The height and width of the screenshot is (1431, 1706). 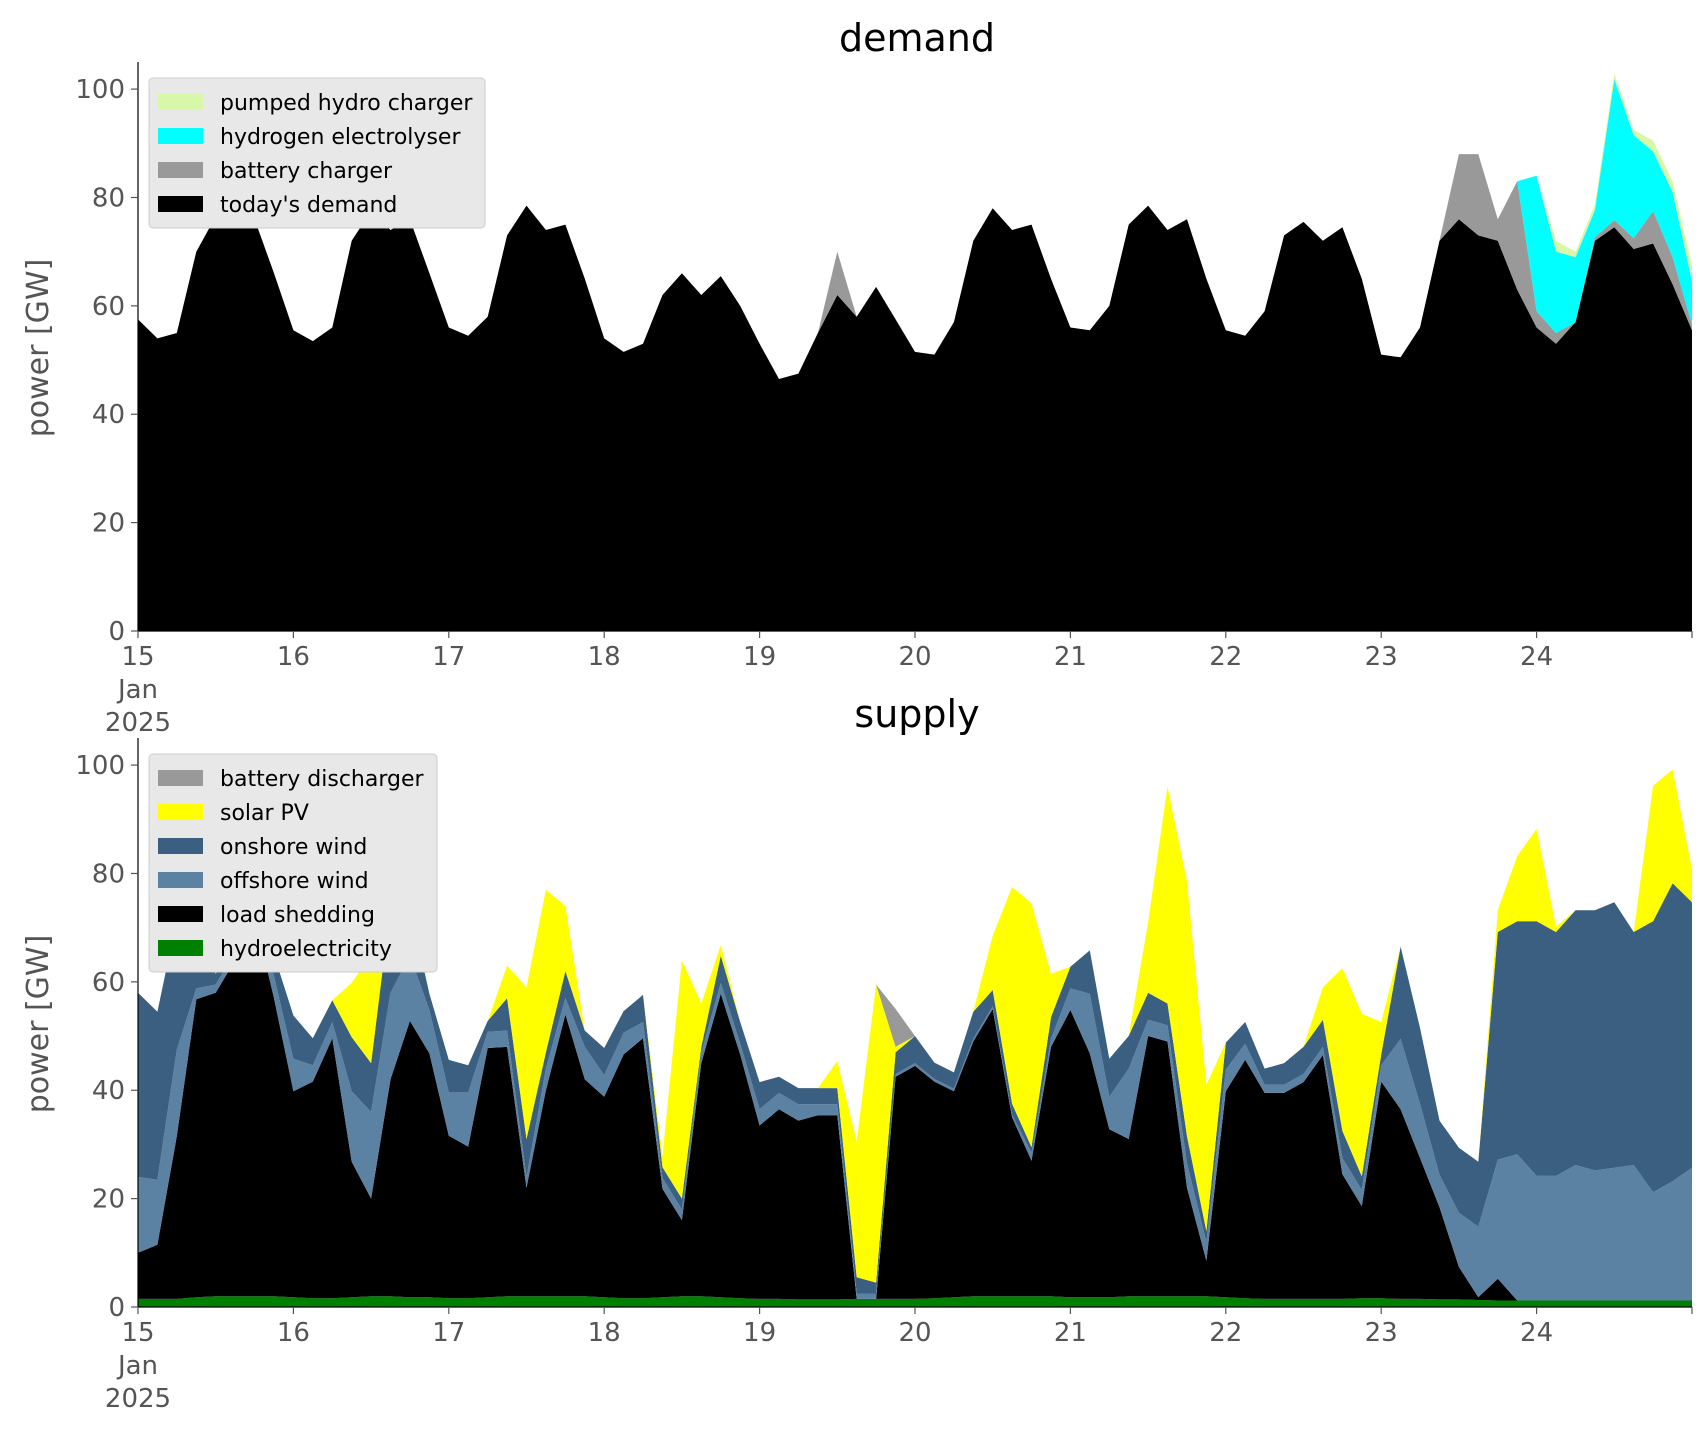 What do you see at coordinates (108, 524) in the screenshot?
I see `demand-y-tick-label: 20` at bounding box center [108, 524].